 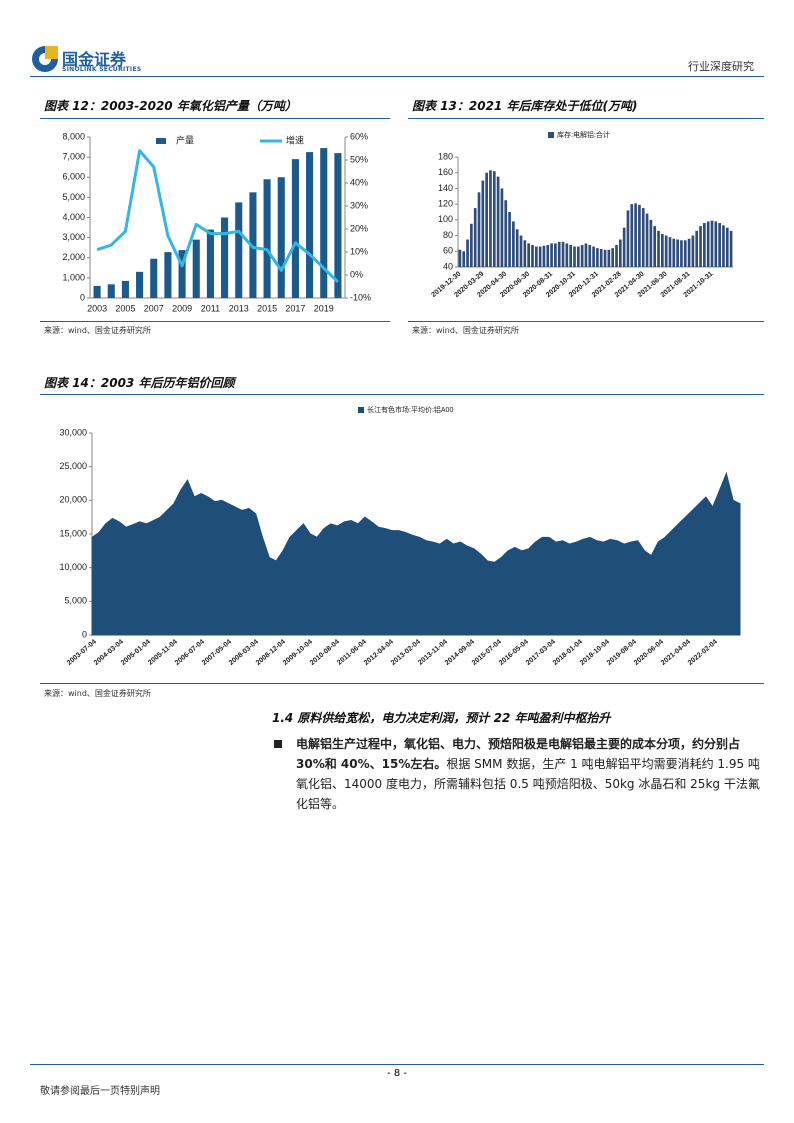 What do you see at coordinates (441, 718) in the screenshot?
I see `section-heading: 1.4 原料供给宽松，电力决定利润，预计 22 年吨盈利中枢抬升` at bounding box center [441, 718].